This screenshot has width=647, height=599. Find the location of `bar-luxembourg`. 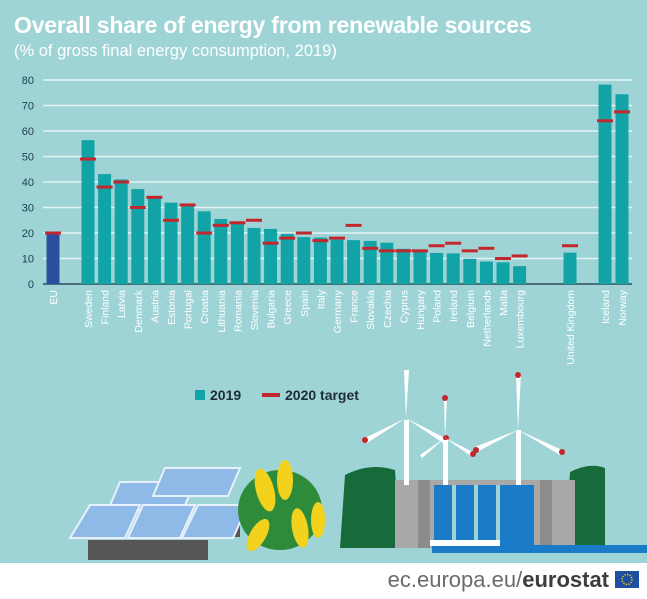

bar-luxembourg is located at coordinates (520, 275).